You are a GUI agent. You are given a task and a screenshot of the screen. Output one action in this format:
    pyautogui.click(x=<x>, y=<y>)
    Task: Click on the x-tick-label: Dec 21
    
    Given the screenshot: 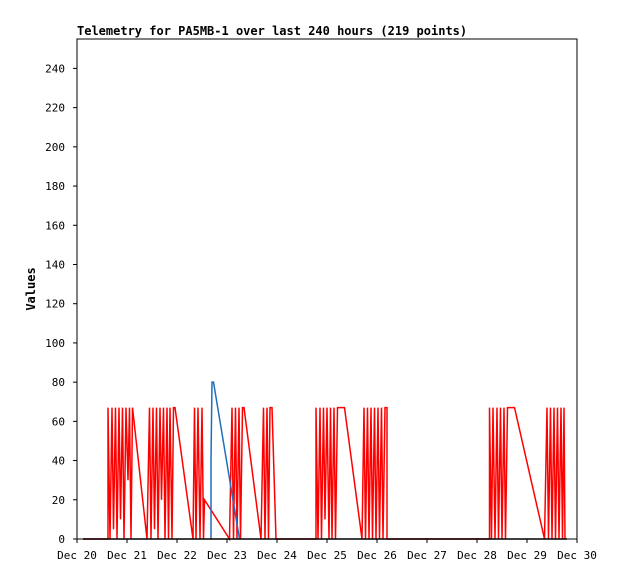 What is the action you would take?
    pyautogui.click(x=127, y=555)
    